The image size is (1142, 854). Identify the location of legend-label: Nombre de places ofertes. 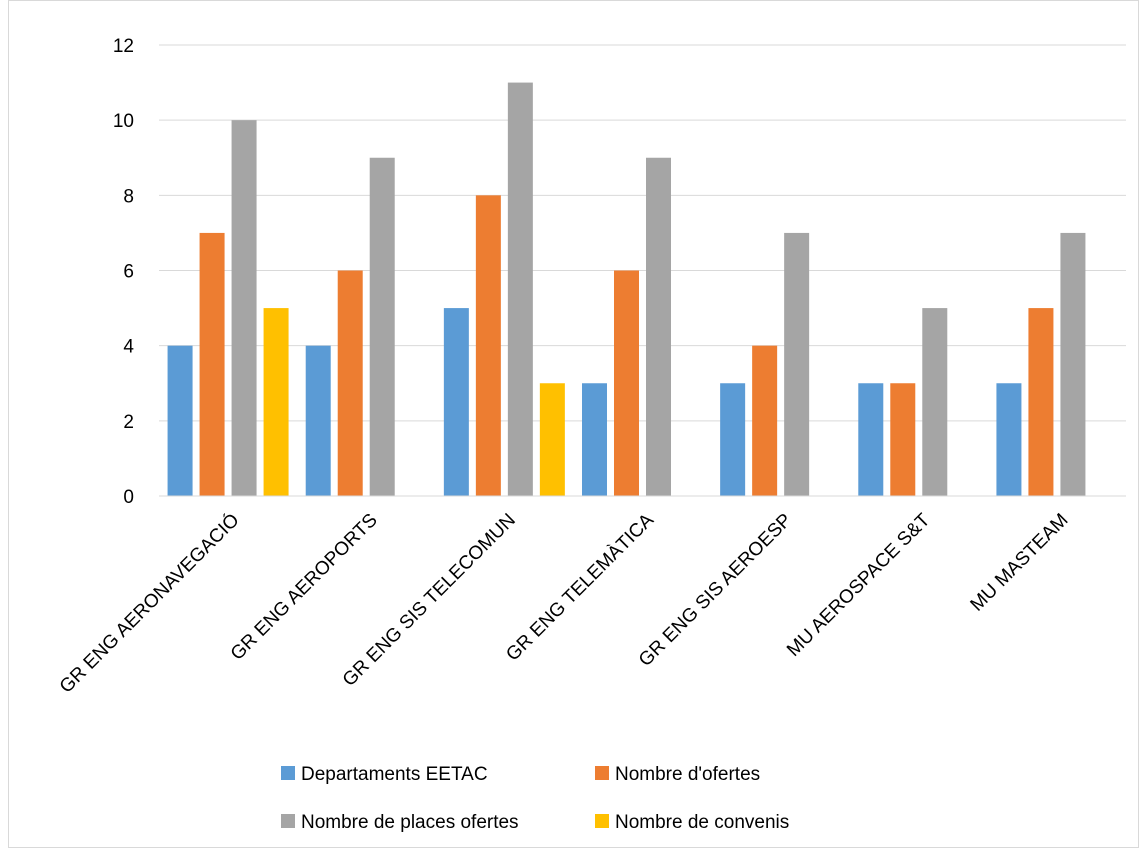
(410, 822).